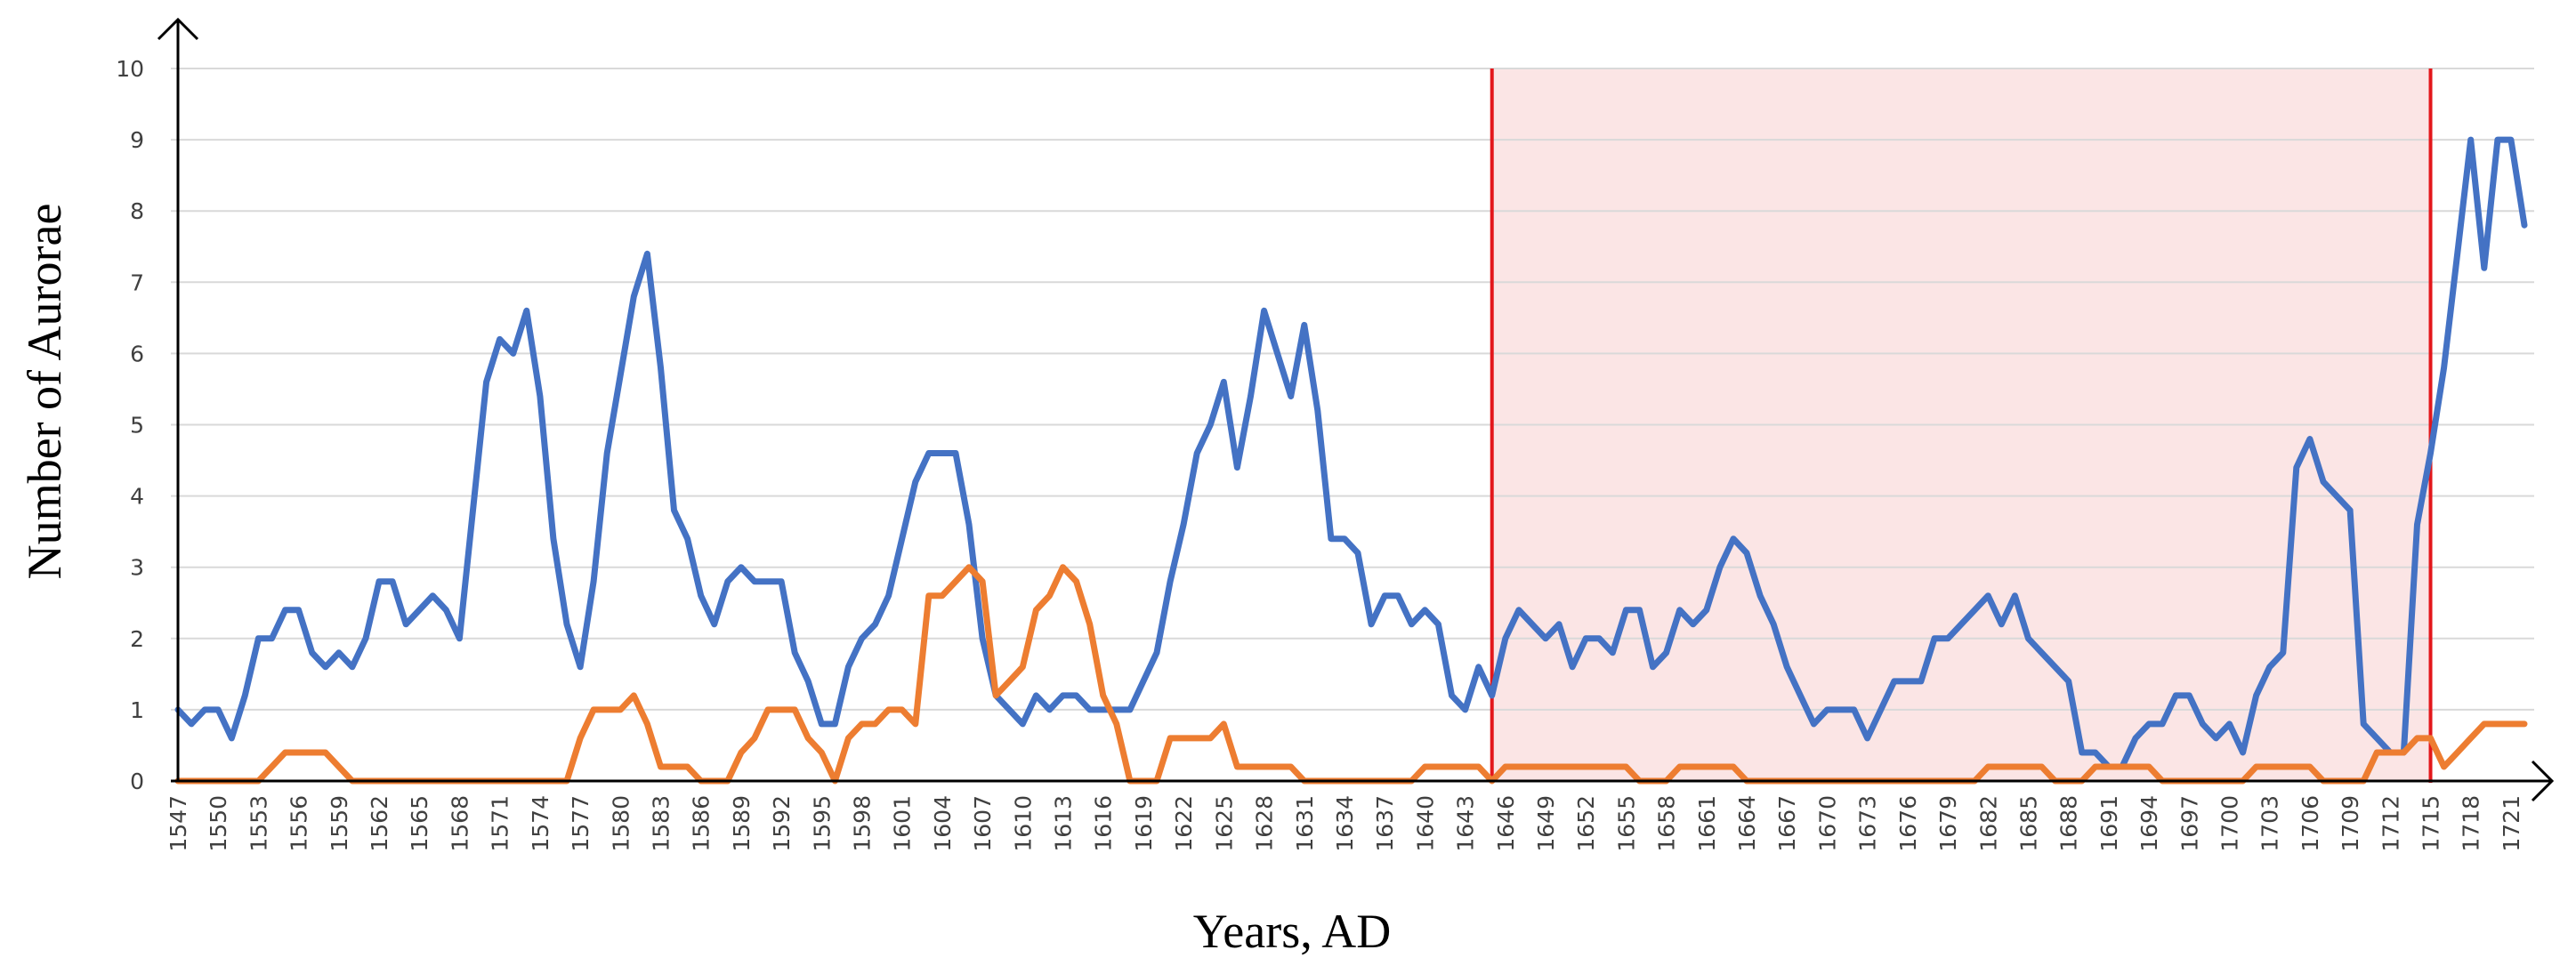 The width and height of the screenshot is (2576, 974). Describe the element at coordinates (863, 823) in the screenshot. I see `x-tick-label-1598: 1598` at that location.